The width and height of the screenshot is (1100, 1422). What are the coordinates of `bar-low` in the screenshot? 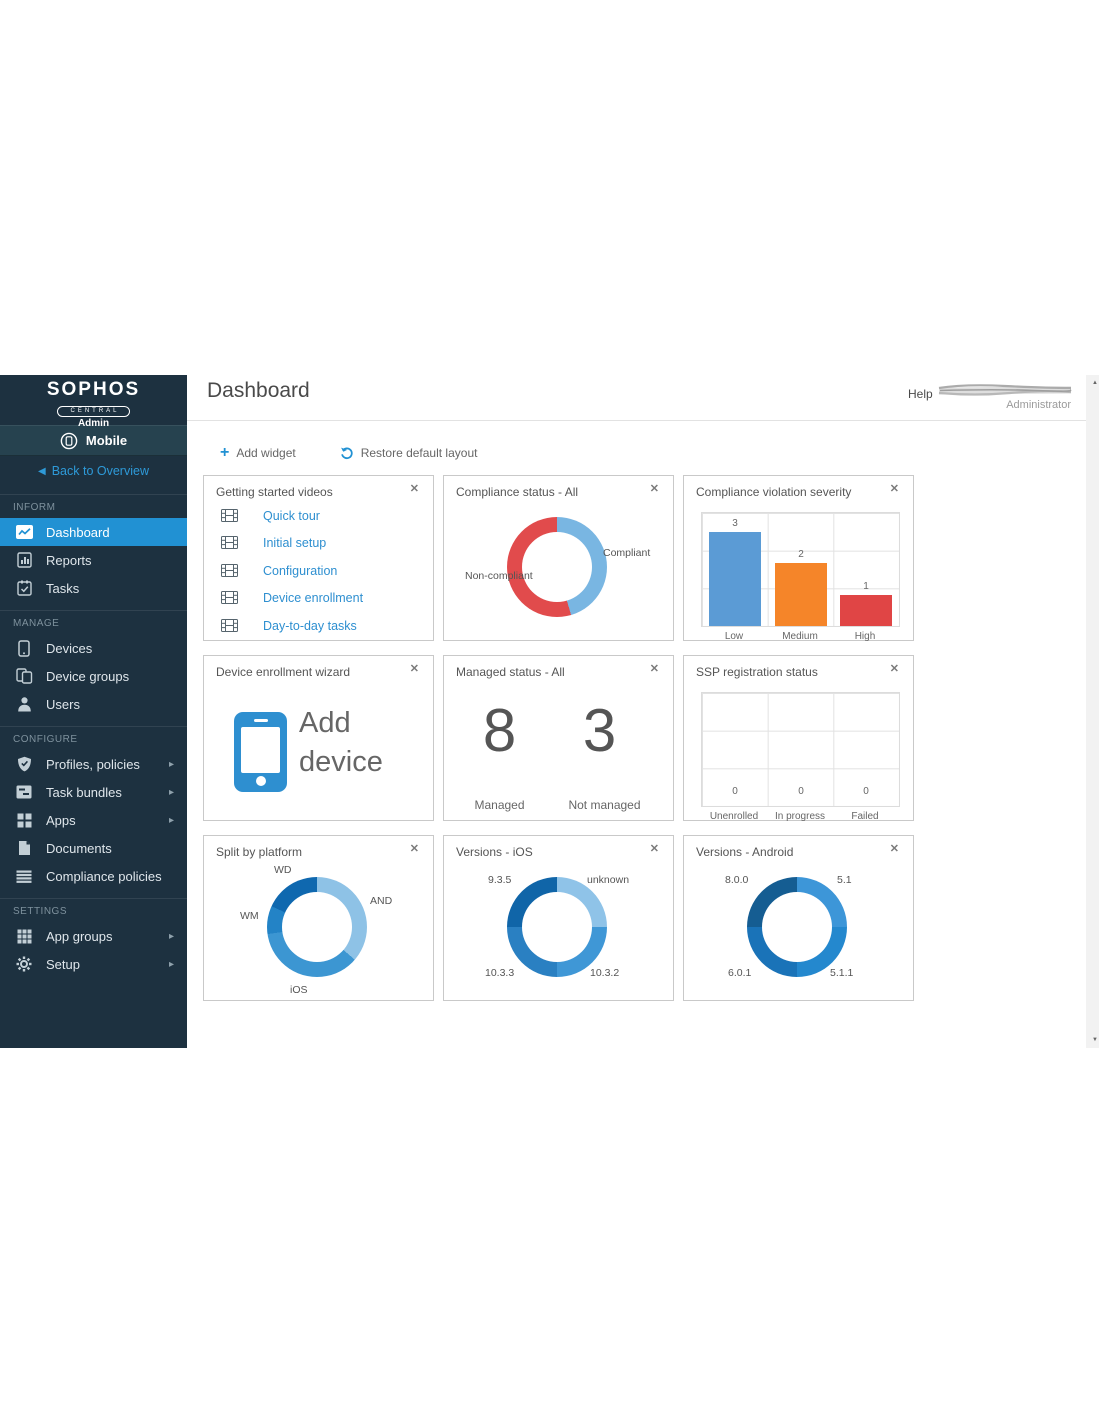 It's located at (735, 578).